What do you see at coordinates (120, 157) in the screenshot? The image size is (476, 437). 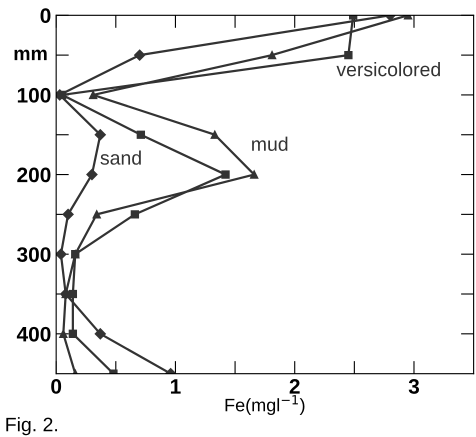 I see `series-label: sand` at bounding box center [120, 157].